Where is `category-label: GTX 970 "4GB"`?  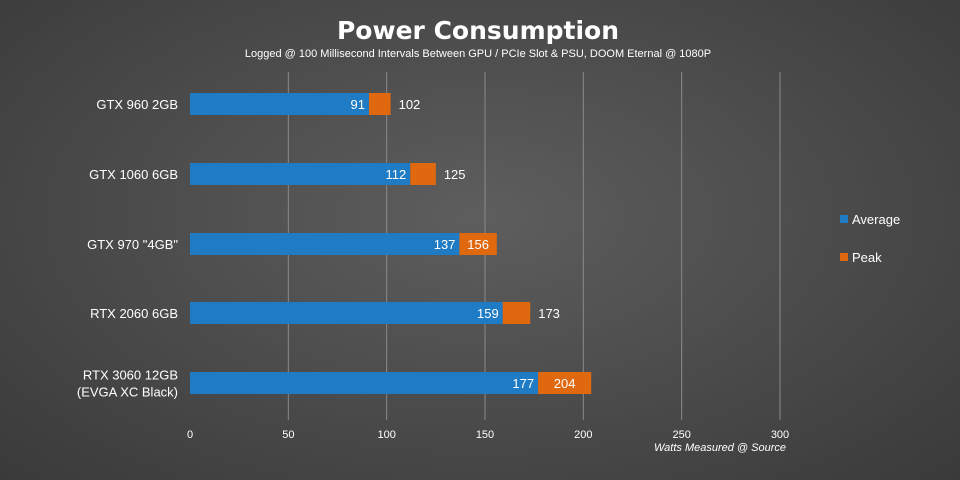
category-label: GTX 970 "4GB" is located at coordinates (132, 244).